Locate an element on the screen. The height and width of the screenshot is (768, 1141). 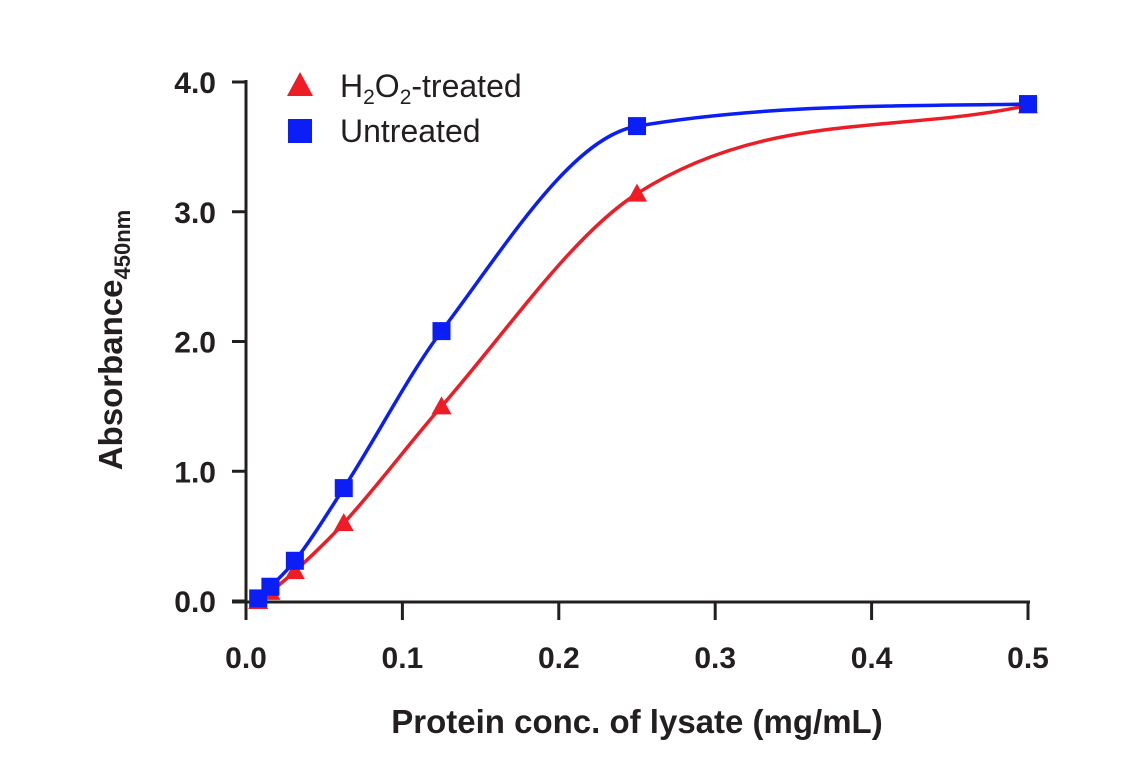
legend: H2O2-treated Untreated is located at coordinates (404, 108).